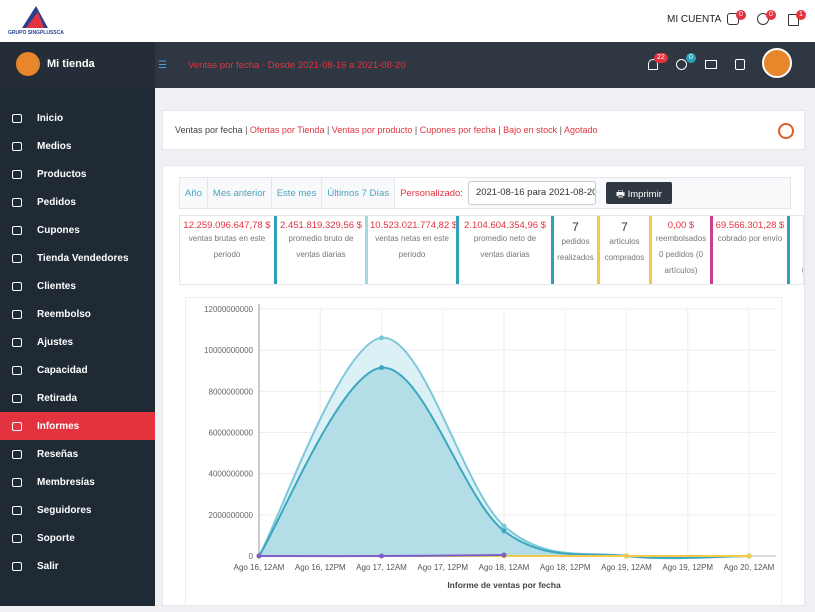 The height and width of the screenshot is (612, 815). Describe the element at coordinates (457, 130) in the screenshot. I see `report-link: Cupones por fecha` at that location.